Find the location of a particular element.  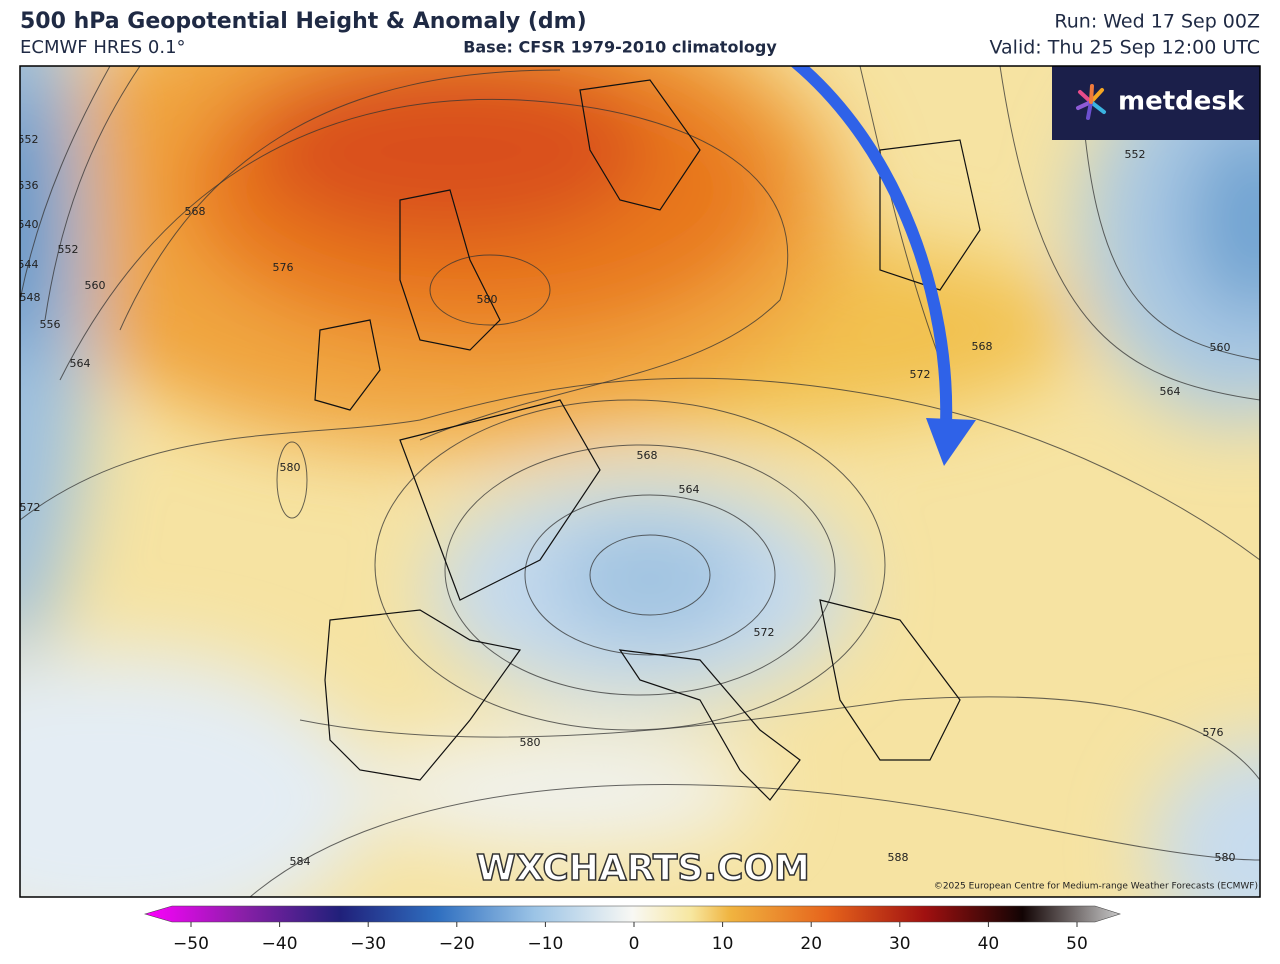

run: Run: Wed 17 Sep 00Z is located at coordinates (1157, 22).